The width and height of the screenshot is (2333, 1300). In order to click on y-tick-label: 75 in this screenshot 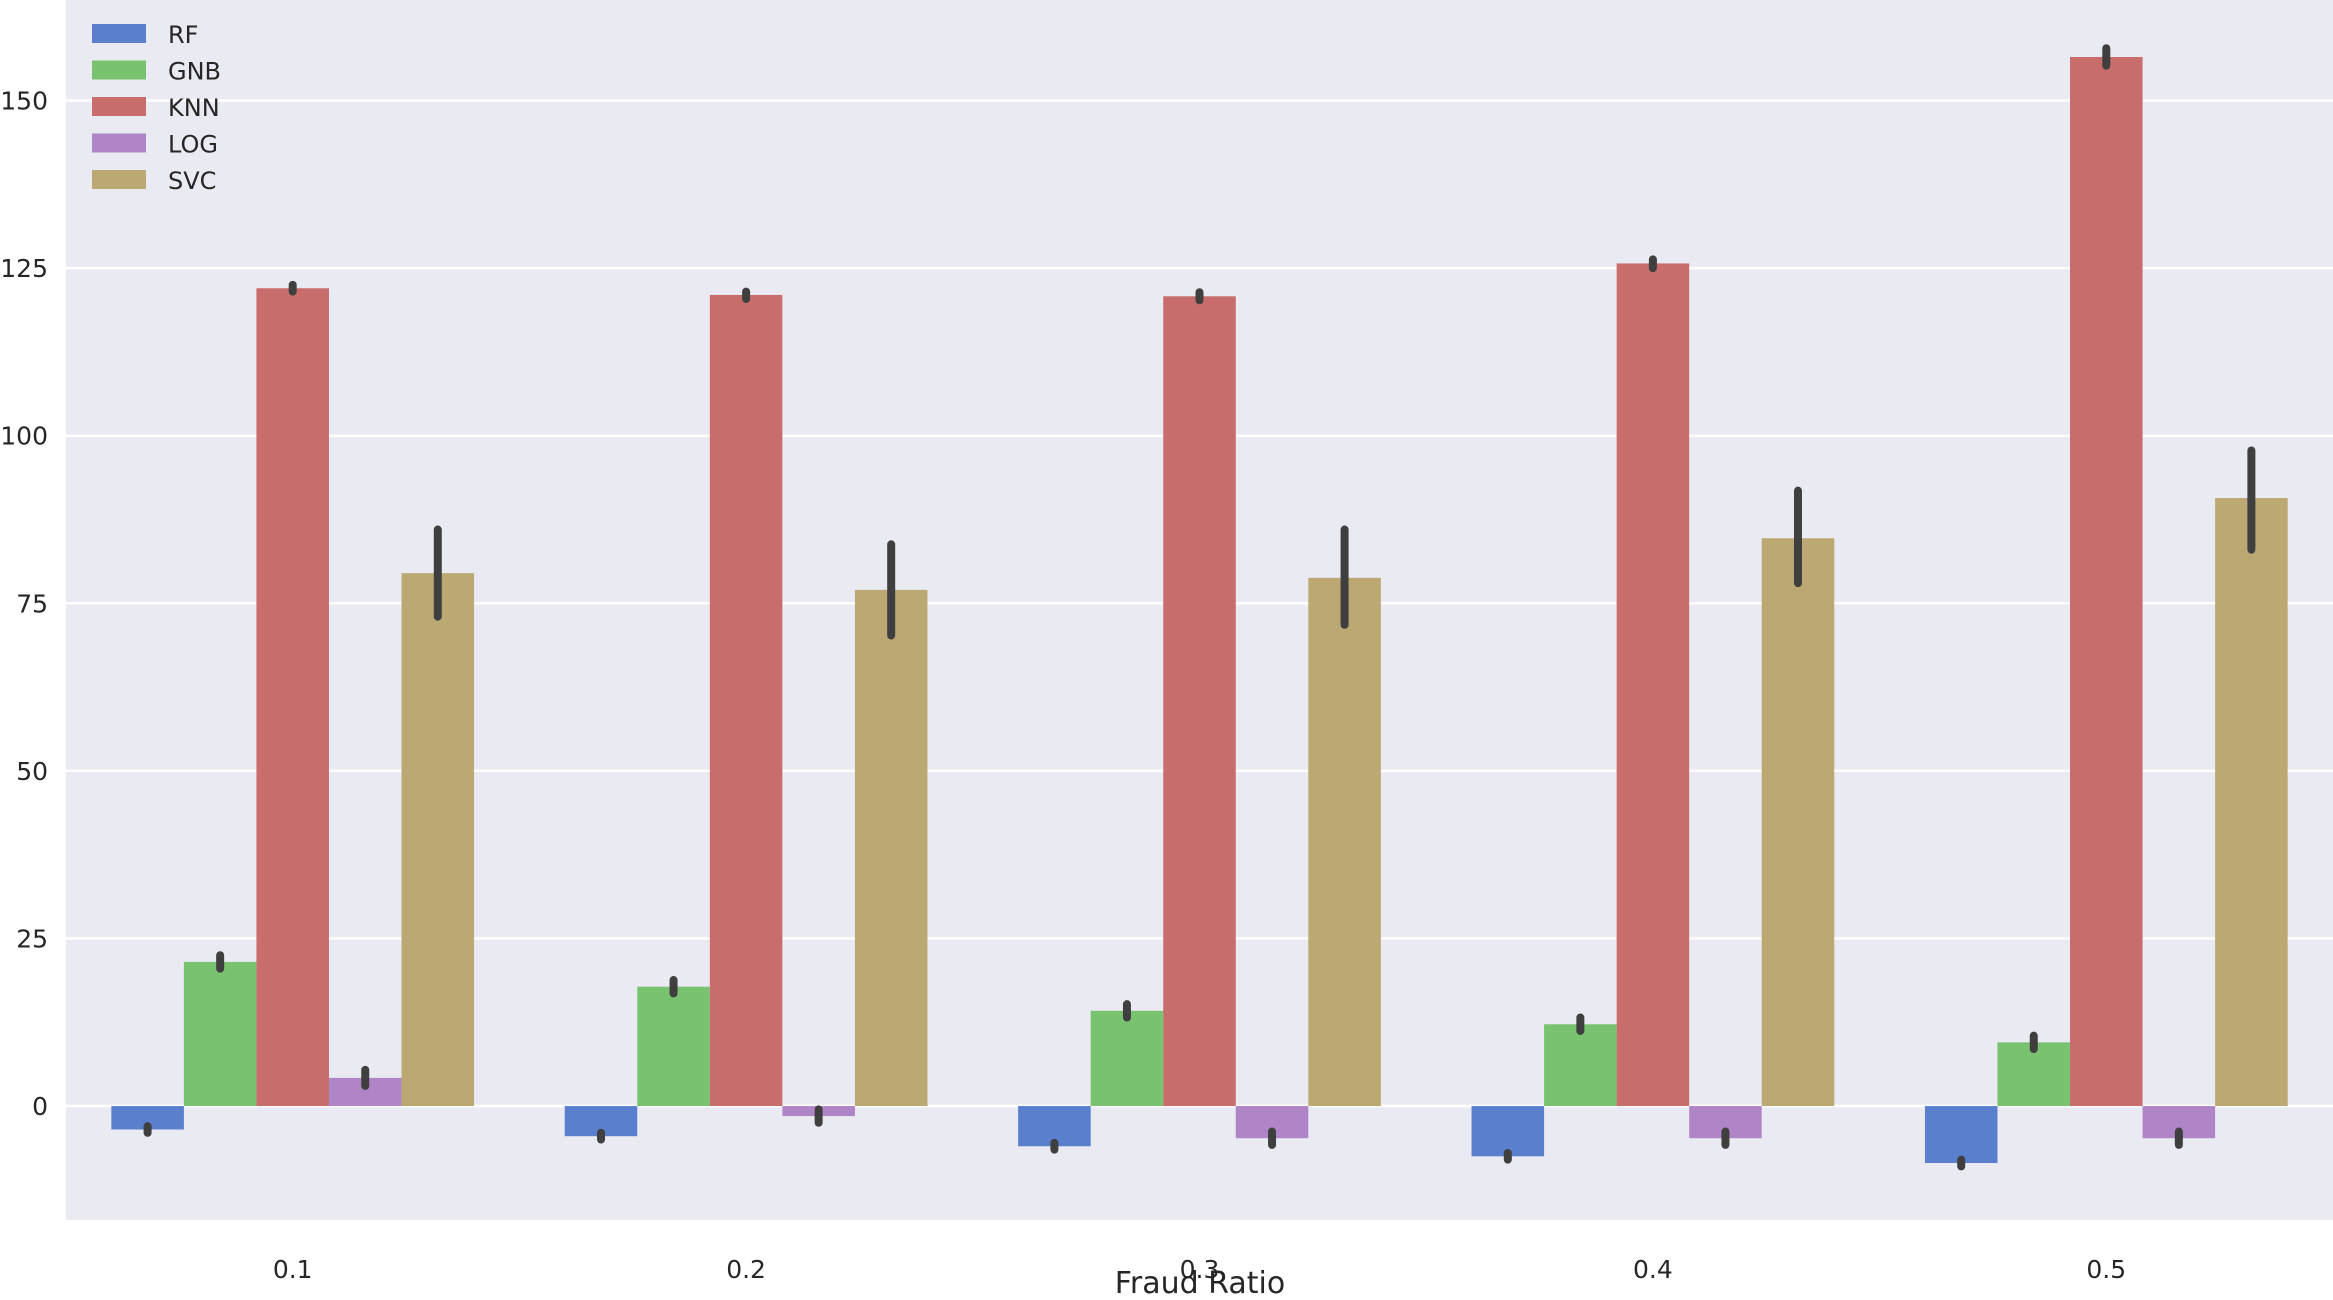, I will do `click(32, 603)`.